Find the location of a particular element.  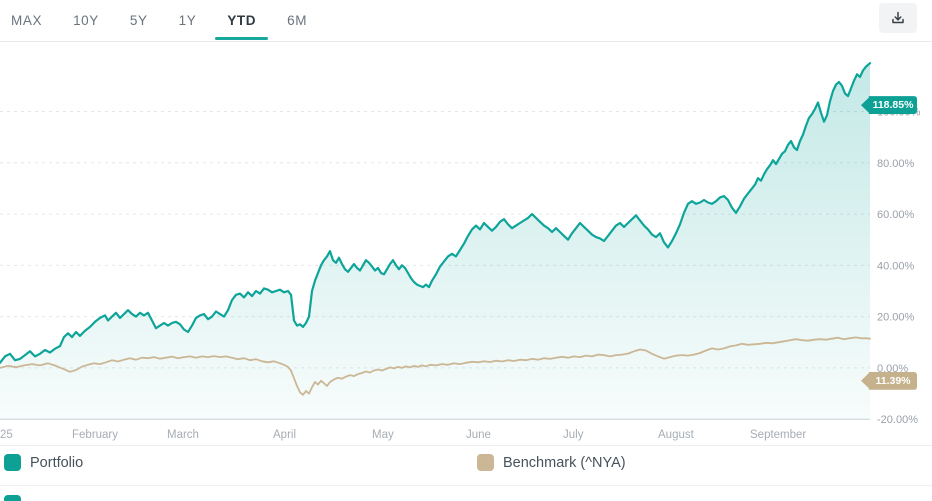

x-axis-tick-label: February is located at coordinates (95, 435).